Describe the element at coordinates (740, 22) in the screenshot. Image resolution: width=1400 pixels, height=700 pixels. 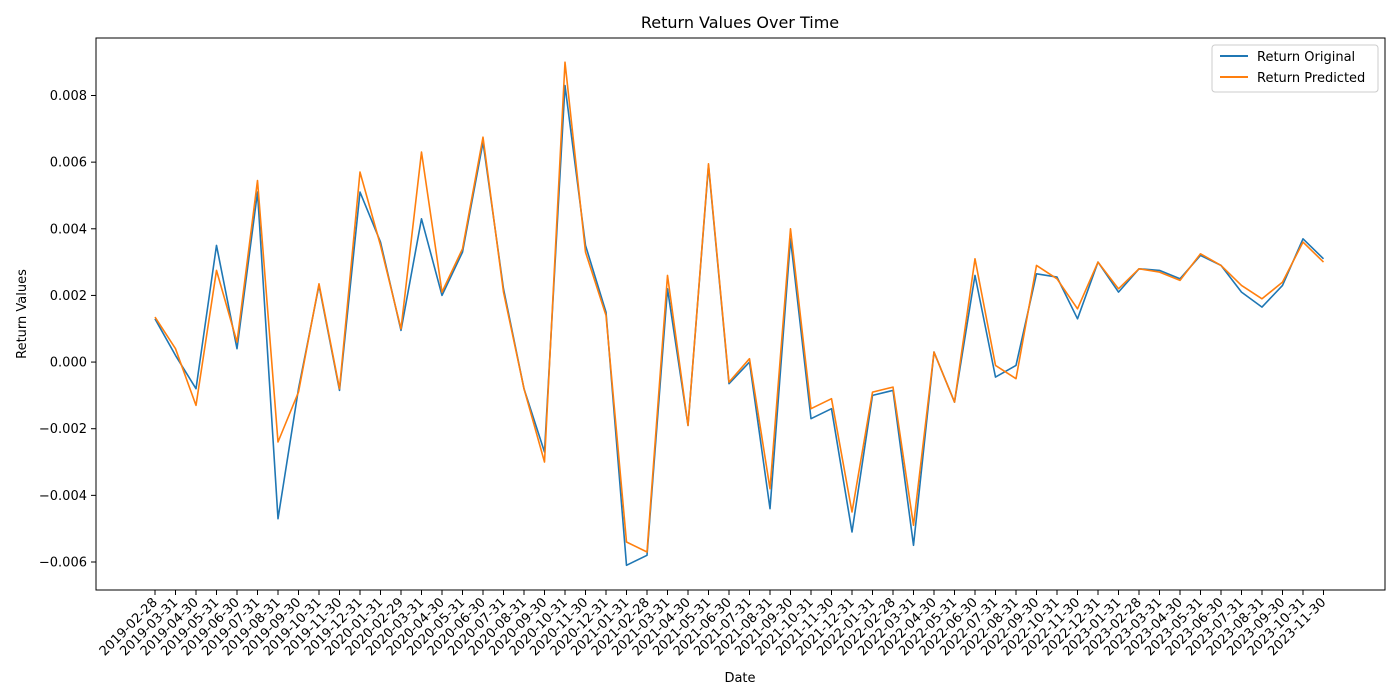
I see `chart-title: Return Values Over Time` at that location.